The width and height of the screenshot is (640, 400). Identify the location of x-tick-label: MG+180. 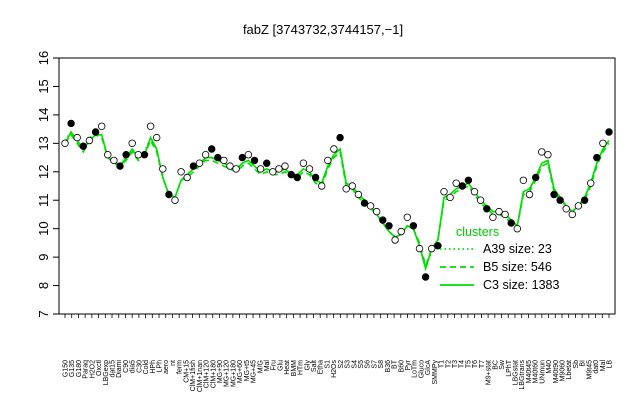
(233, 373).